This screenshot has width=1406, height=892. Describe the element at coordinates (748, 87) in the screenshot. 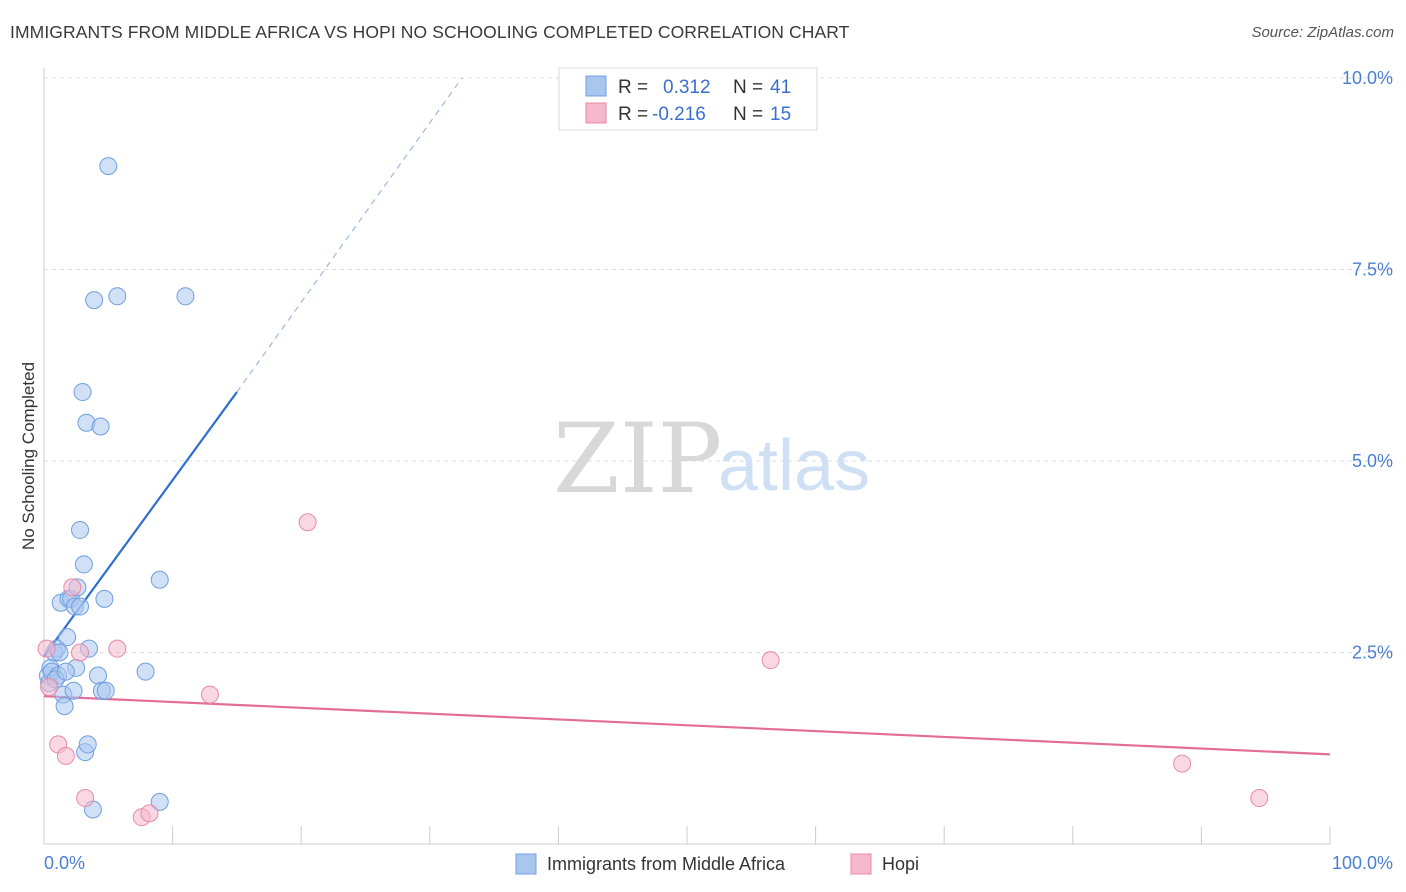

I see `legend-n-label-0: N =` at that location.